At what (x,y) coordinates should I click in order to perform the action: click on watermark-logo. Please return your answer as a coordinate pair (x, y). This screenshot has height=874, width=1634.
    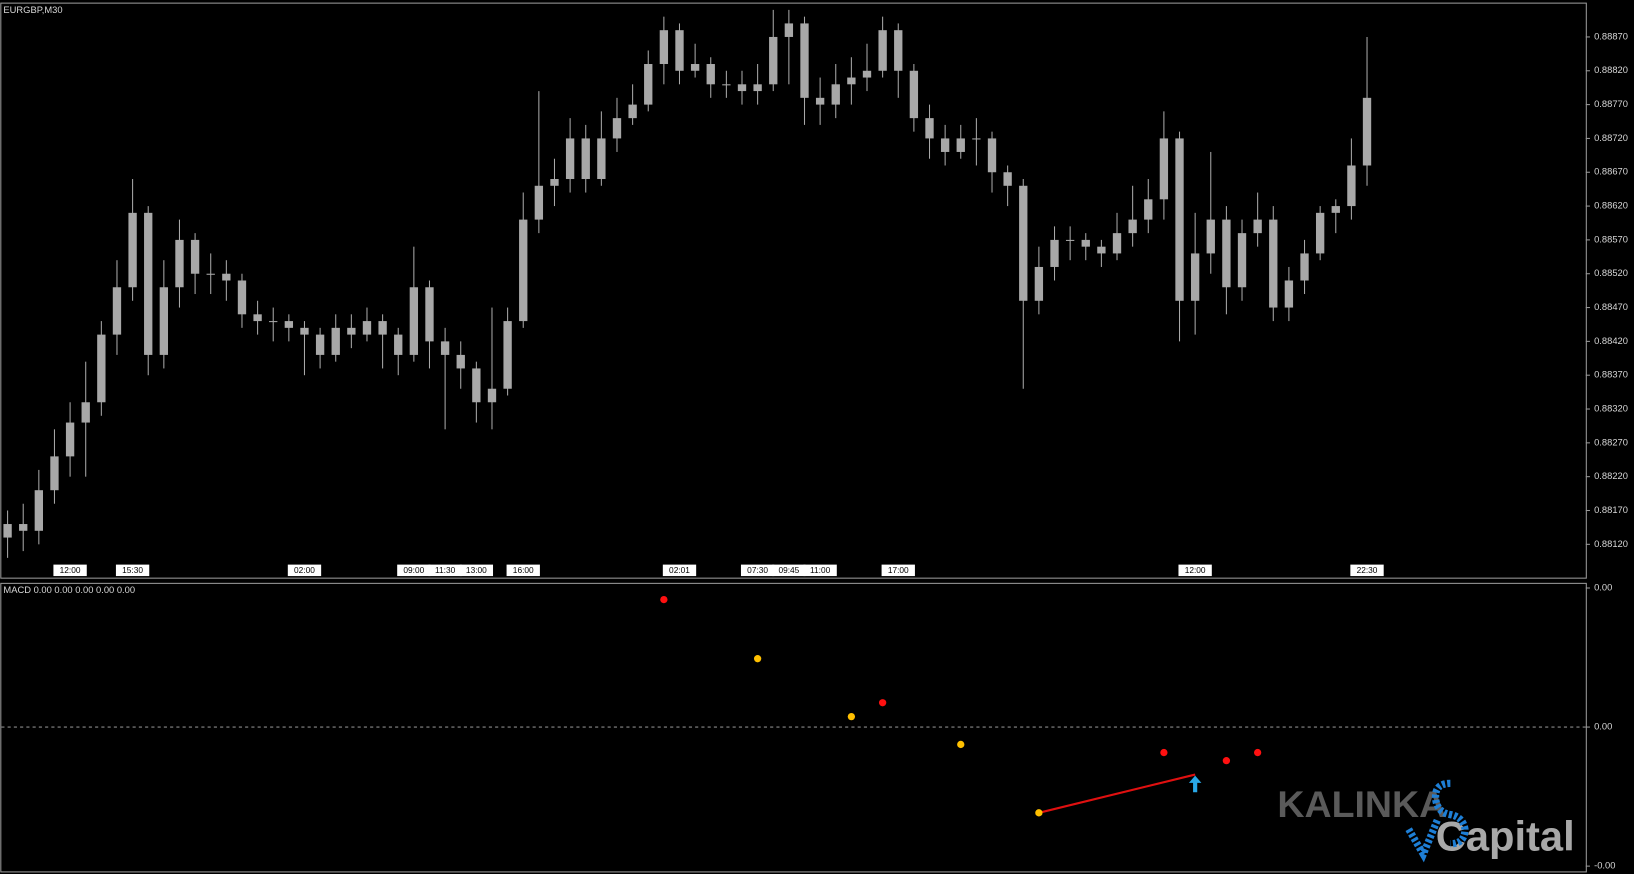
    Looking at the image, I should click on (1437, 821).